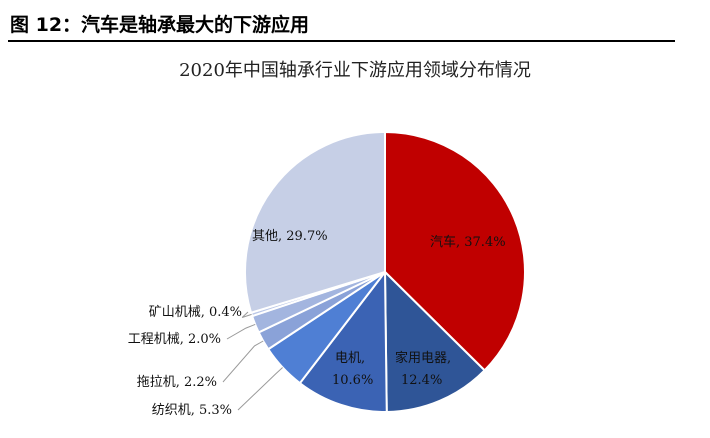 Image resolution: width=710 pixels, height=438 pixels. Describe the element at coordinates (195, 312) in the screenshot. I see `data-label-mining: 矿山机械, 0.4%` at that location.